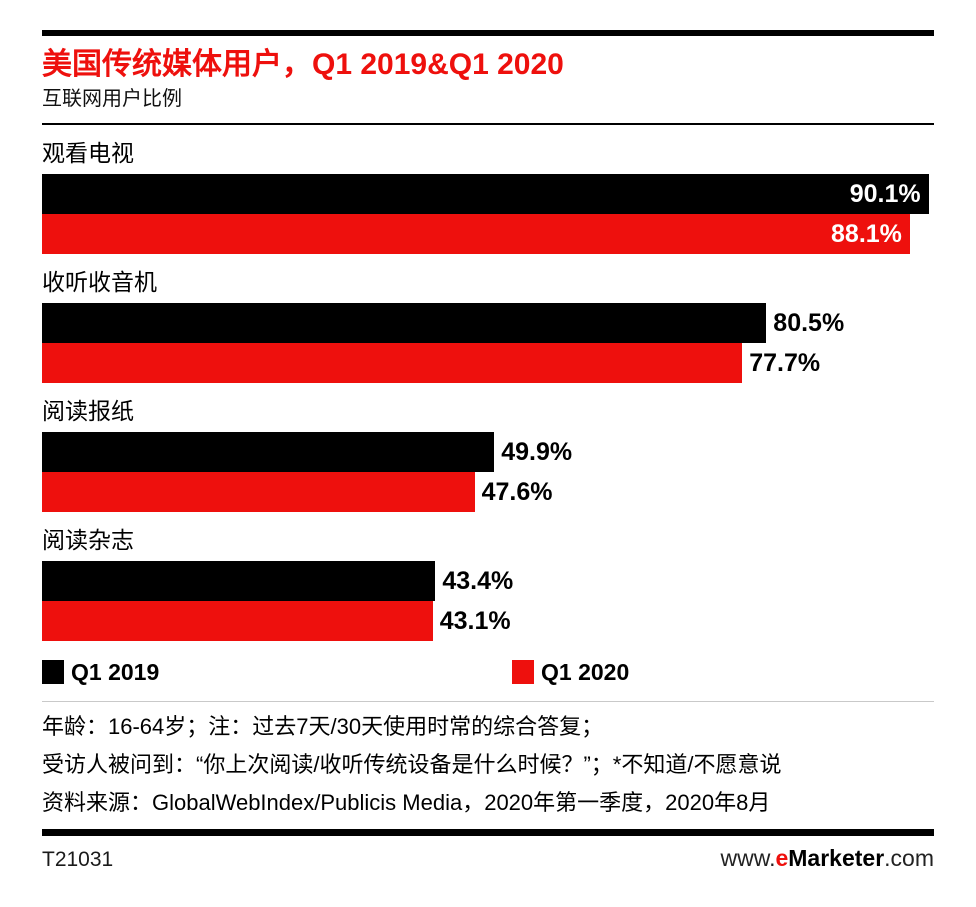 The width and height of the screenshot is (976, 907). I want to click on legend-swatch-q1-2019, so click(53, 672).